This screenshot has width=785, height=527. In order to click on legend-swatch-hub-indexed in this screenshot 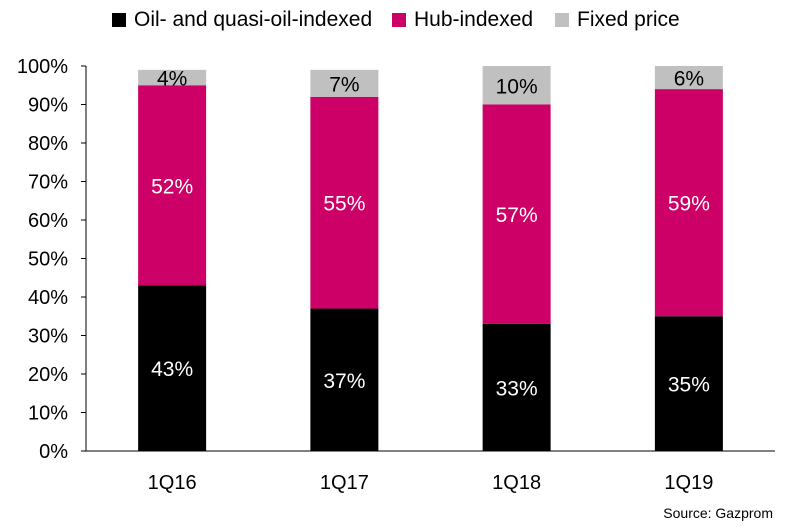, I will do `click(399, 20)`.